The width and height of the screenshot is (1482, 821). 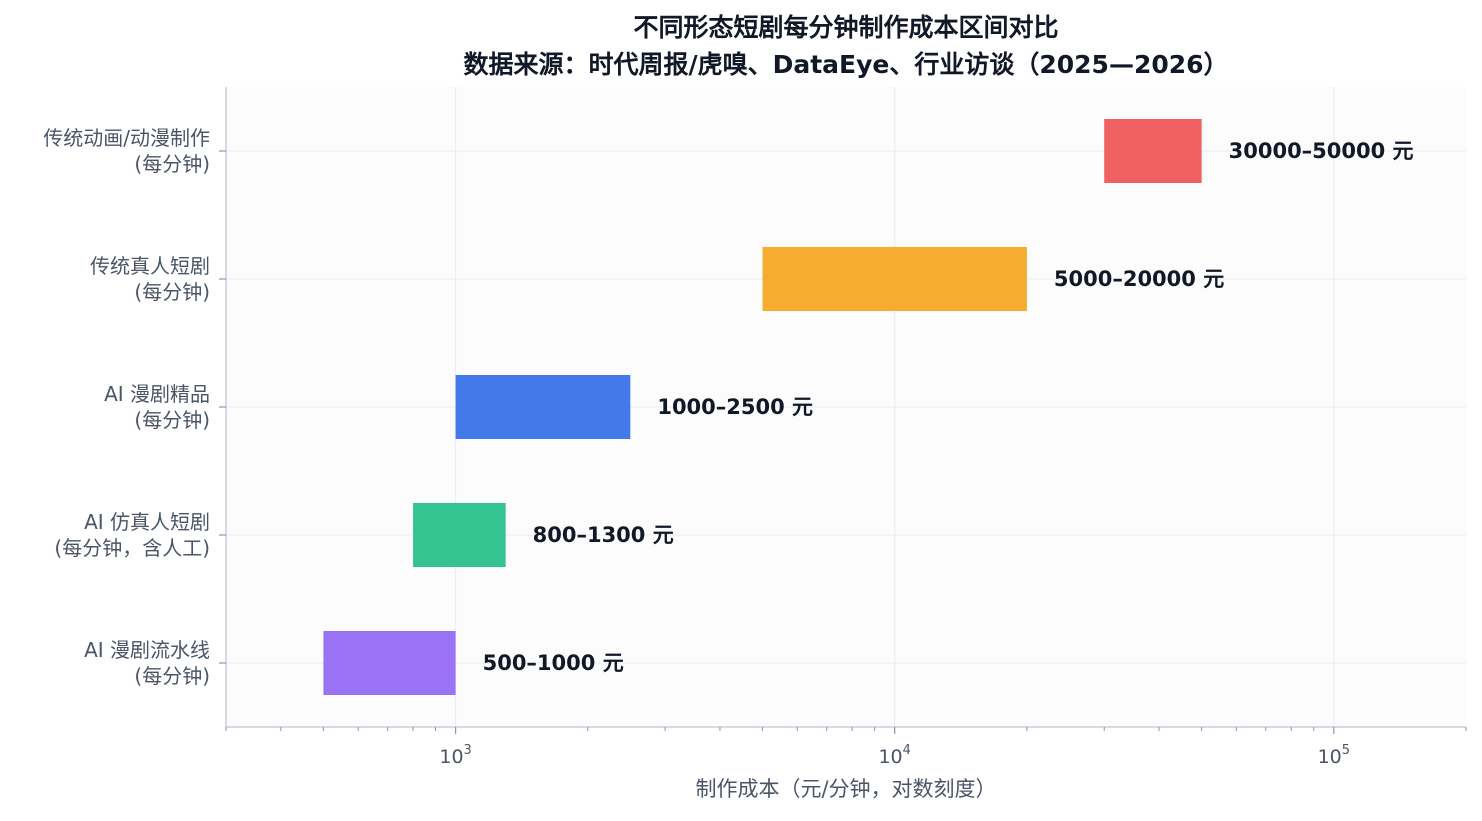 I want to click on value-label: 800–1300 元, so click(x=603, y=535).